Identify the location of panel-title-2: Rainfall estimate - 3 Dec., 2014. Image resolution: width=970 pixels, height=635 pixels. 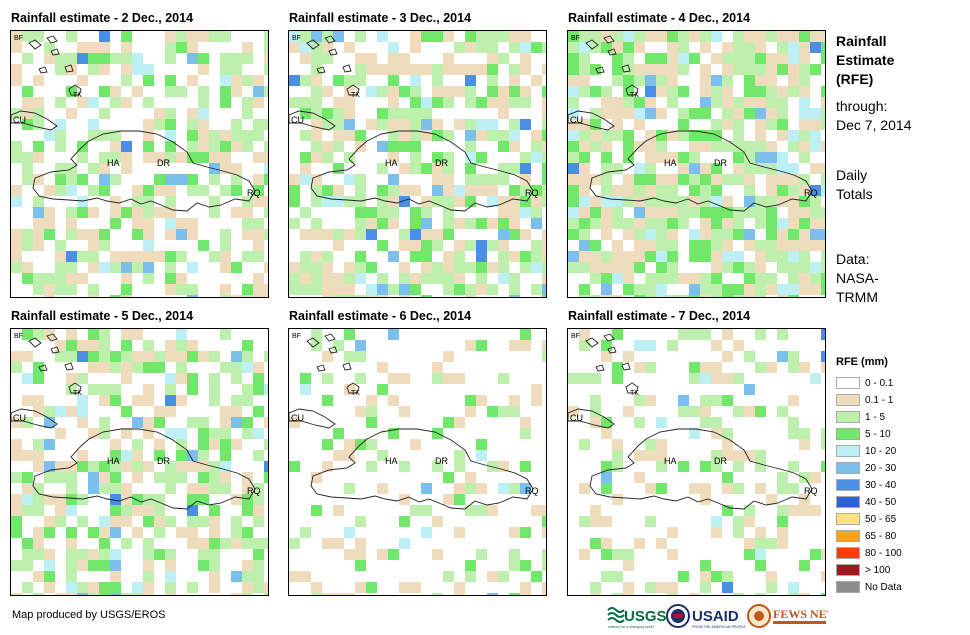
(380, 18).